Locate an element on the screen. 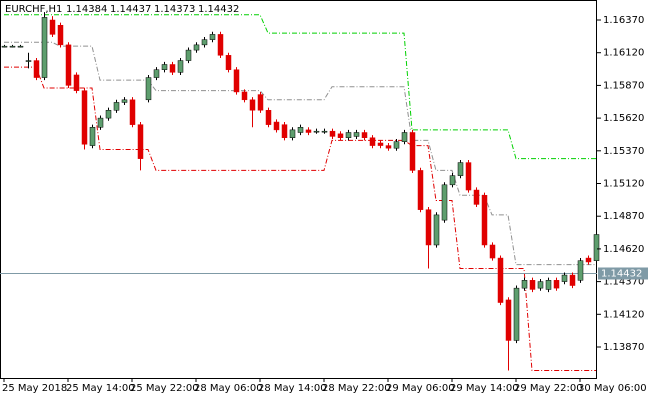  x-tick-label: 25 May 2018 is located at coordinates (34, 388).